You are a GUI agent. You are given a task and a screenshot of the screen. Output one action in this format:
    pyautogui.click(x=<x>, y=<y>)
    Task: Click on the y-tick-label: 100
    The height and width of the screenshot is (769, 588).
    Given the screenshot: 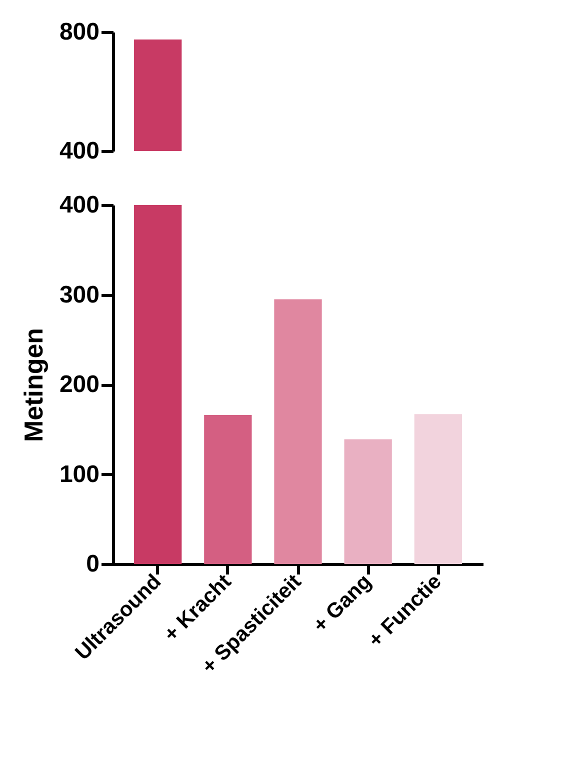 What is the action you would take?
    pyautogui.click(x=79, y=474)
    